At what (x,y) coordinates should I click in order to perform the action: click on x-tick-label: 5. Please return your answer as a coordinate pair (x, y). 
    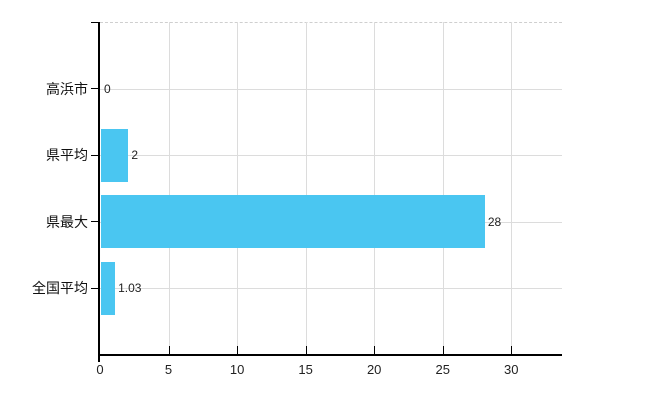
    Looking at the image, I should click on (168, 369).